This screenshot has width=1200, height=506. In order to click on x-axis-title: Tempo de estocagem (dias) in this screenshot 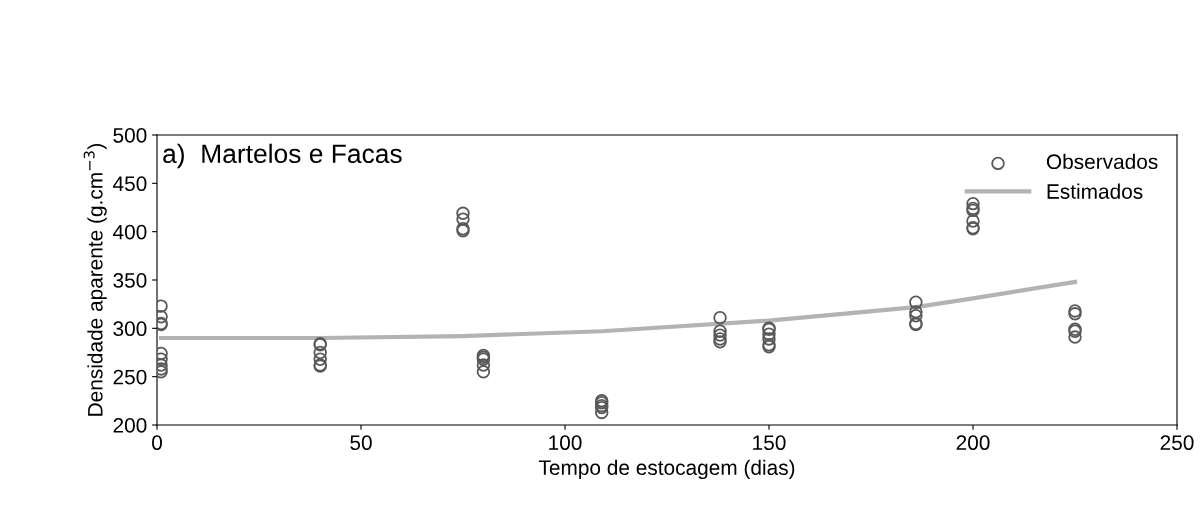, I will do `click(666, 469)`.